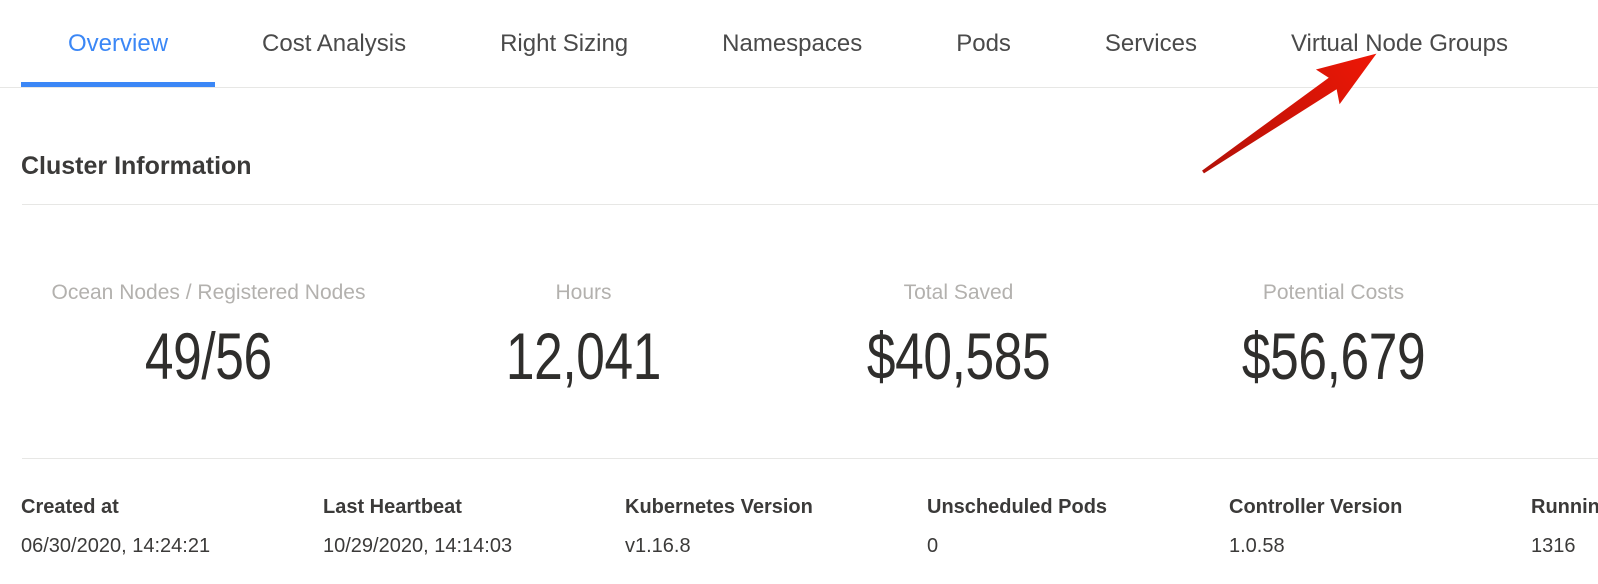 This screenshot has height=584, width=1598. I want to click on detail-value: 1.0.58, so click(1257, 546).